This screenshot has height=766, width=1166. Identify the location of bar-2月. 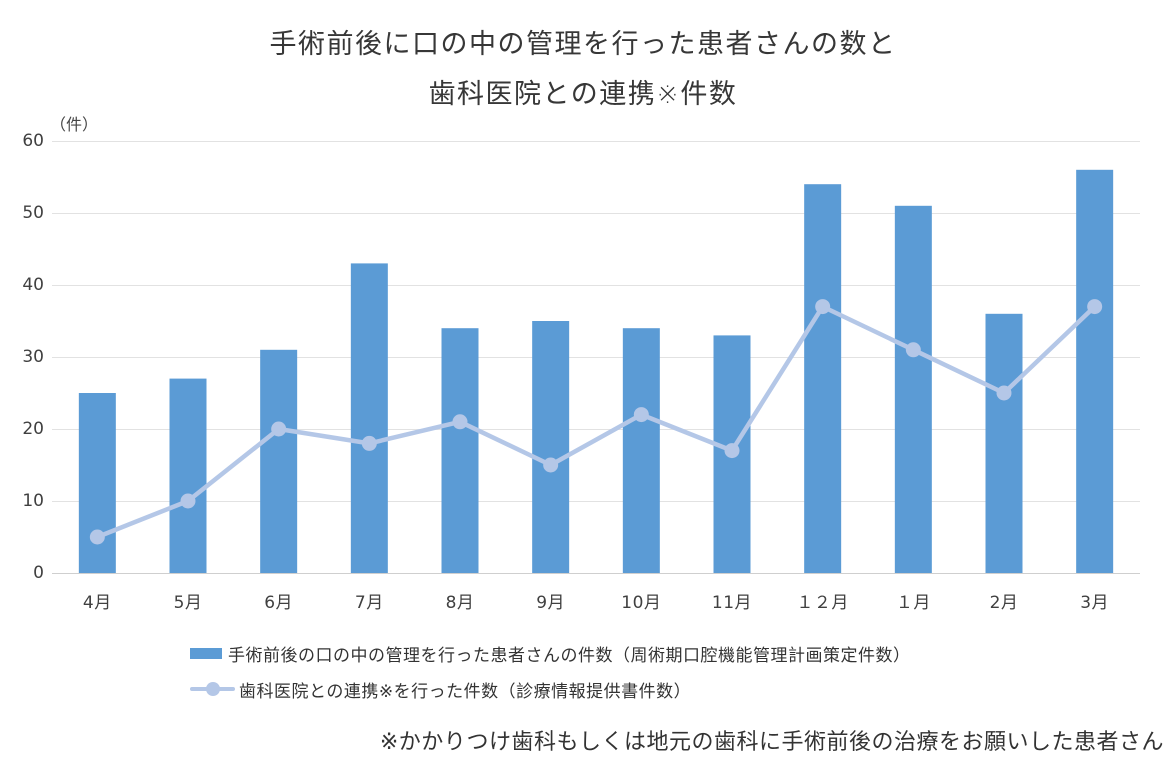
(1004, 443).